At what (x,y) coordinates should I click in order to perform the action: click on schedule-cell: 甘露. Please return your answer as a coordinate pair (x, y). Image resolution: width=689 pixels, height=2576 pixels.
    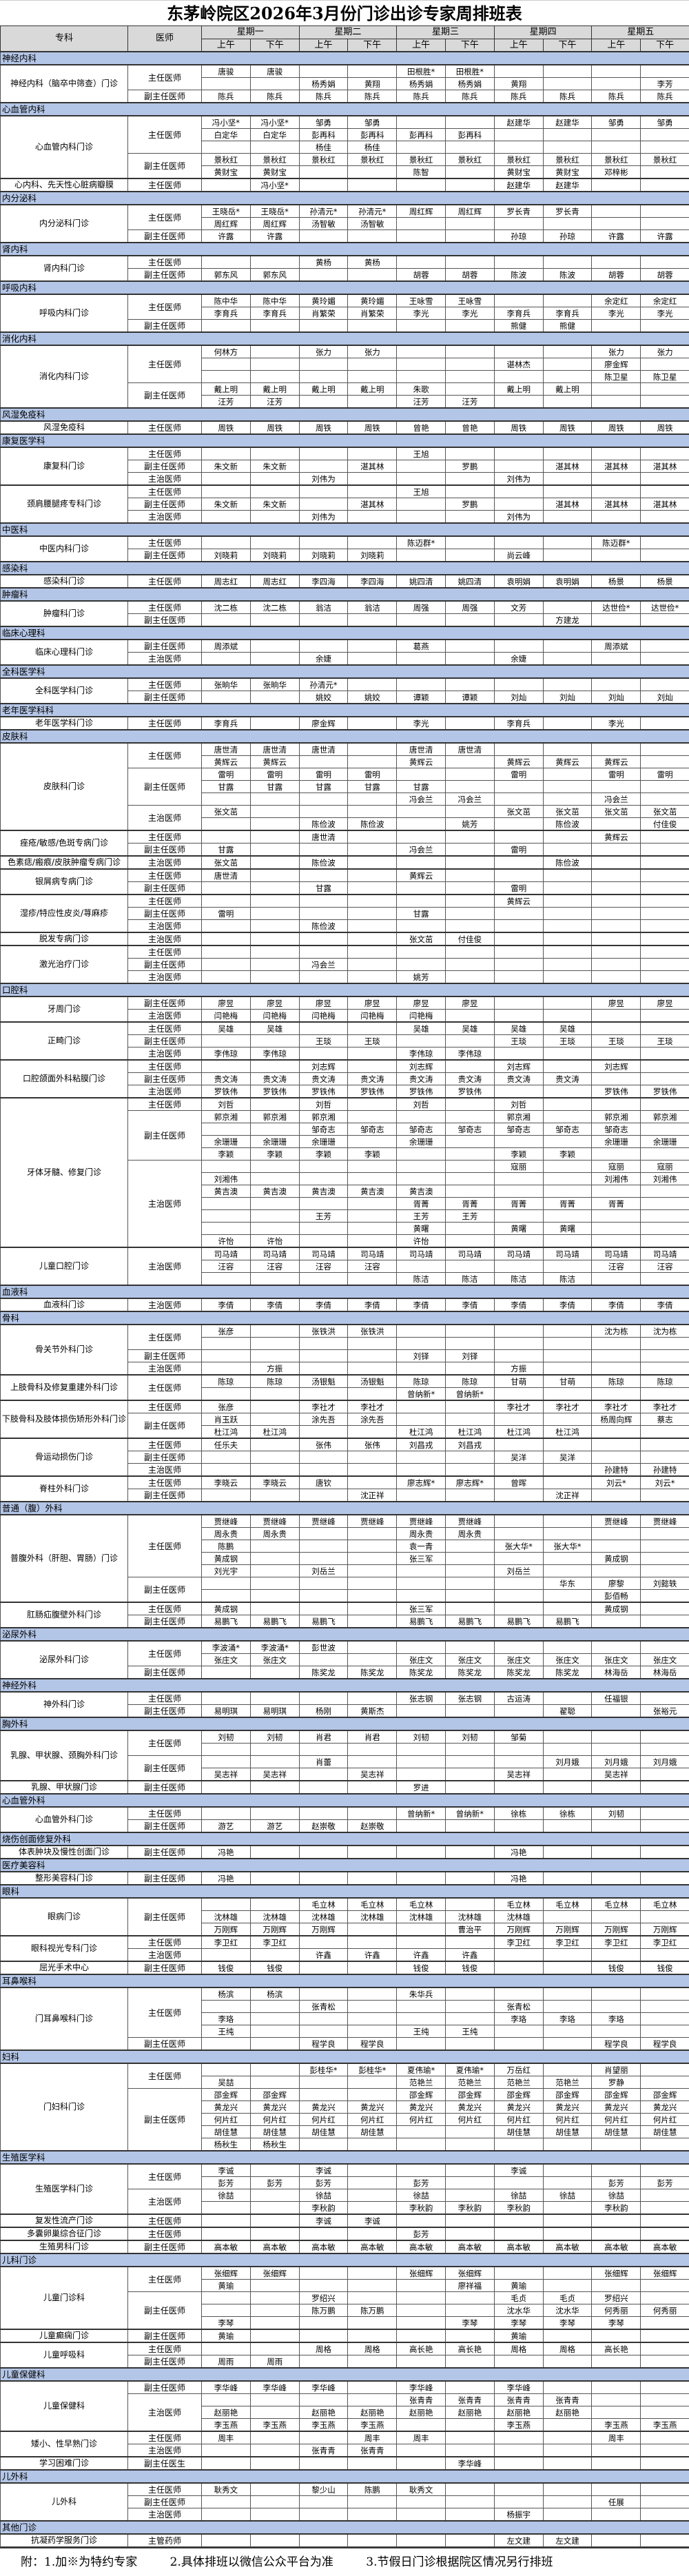
    Looking at the image, I should click on (323, 787).